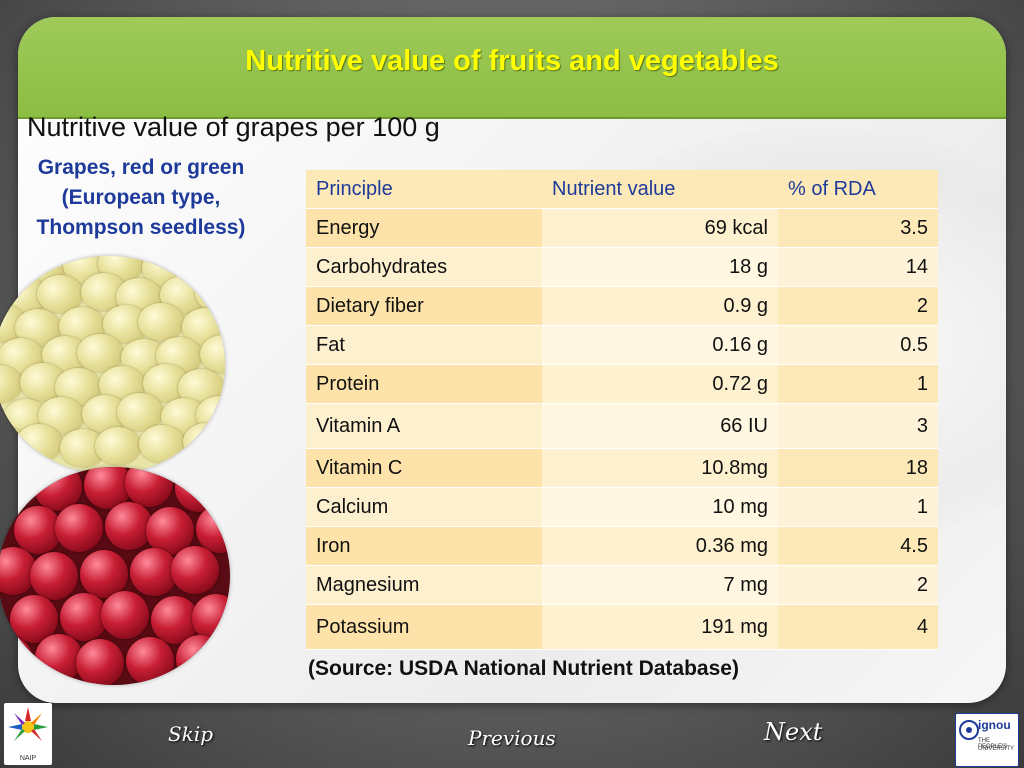  I want to click on cell-rda: 4, so click(858, 627).